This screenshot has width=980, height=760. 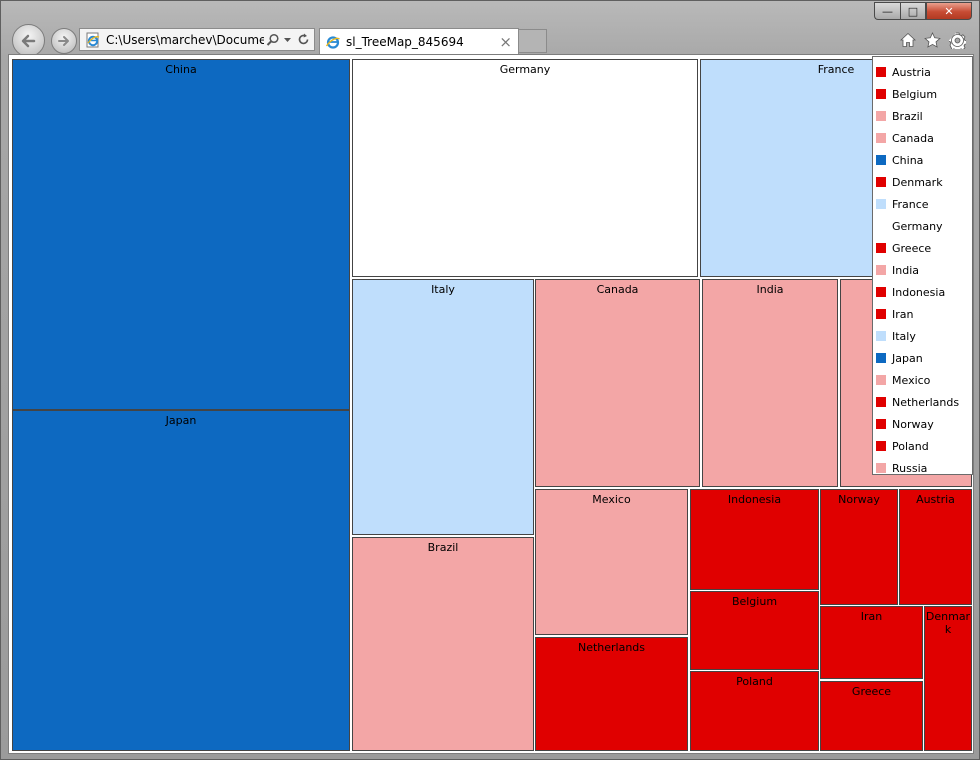 I want to click on treemap-cell: Italy, so click(x=443, y=407).